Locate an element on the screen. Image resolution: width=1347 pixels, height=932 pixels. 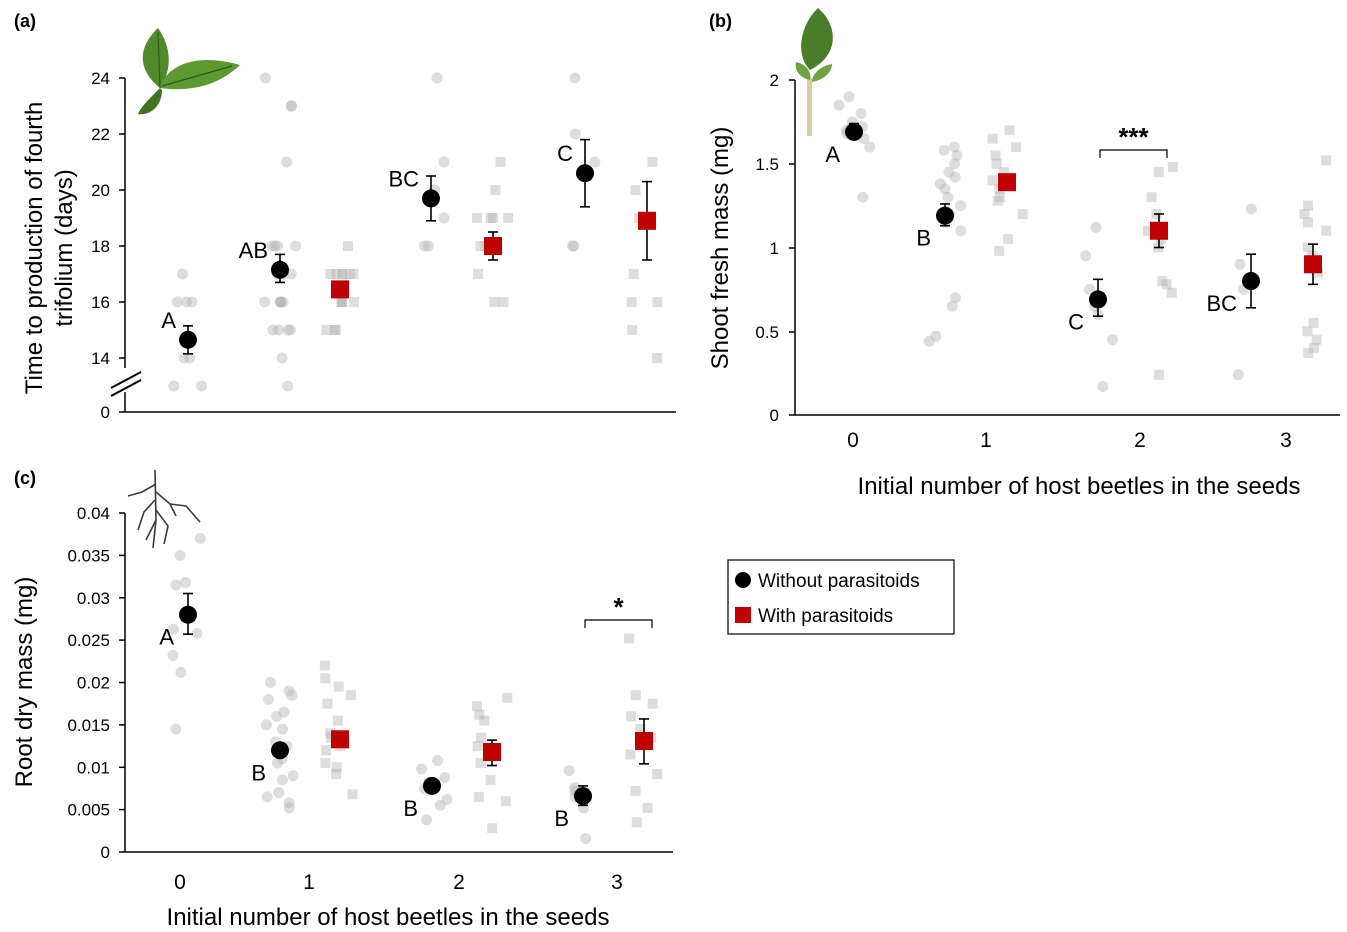
legend-label-with: With parasitoids is located at coordinates (825, 616).